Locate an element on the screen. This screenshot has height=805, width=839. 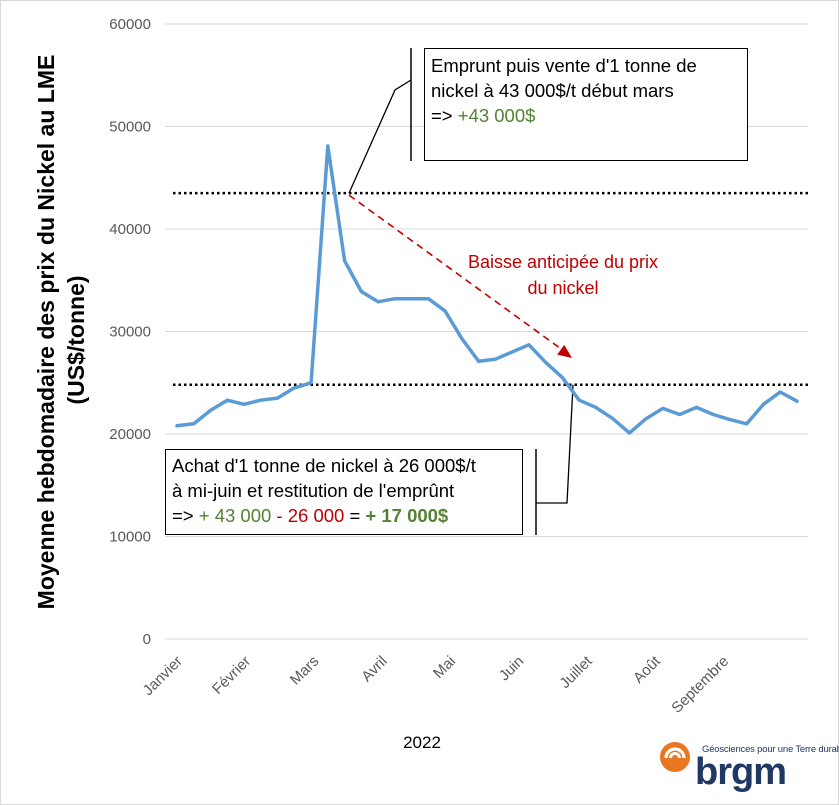
y-tick-20000: 20000 is located at coordinates (130, 434).